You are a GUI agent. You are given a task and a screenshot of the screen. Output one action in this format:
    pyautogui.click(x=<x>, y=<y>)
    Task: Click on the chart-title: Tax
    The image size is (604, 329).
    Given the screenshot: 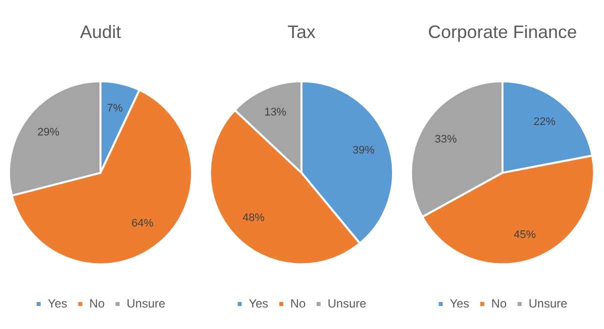 What is the action you would take?
    pyautogui.click(x=301, y=32)
    